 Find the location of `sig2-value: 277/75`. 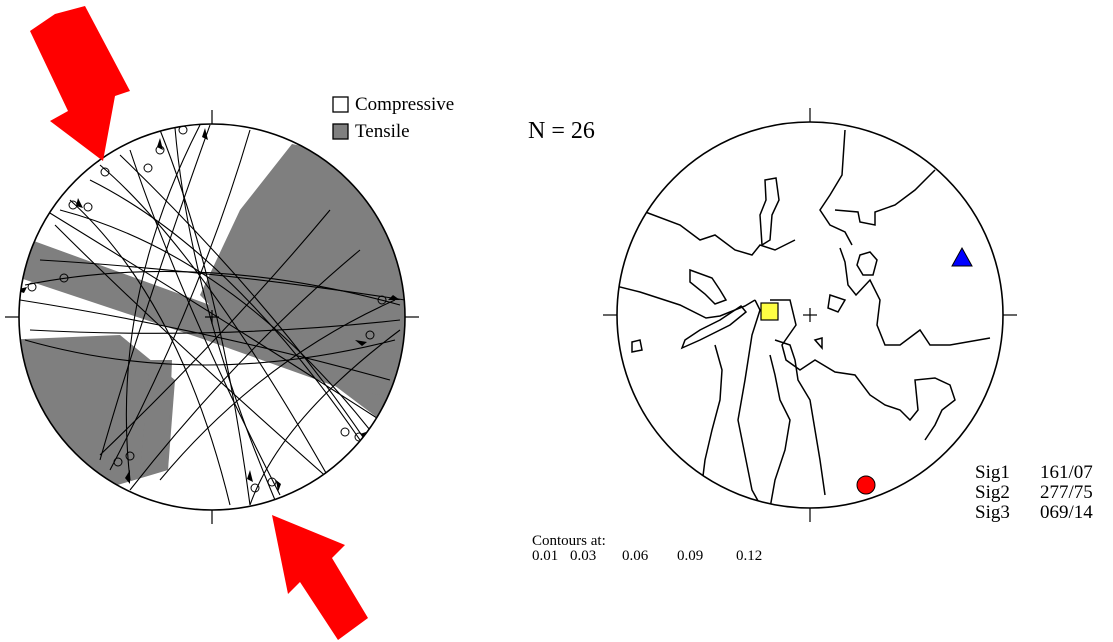

sig2-value: 277/75 is located at coordinates (1066, 492).